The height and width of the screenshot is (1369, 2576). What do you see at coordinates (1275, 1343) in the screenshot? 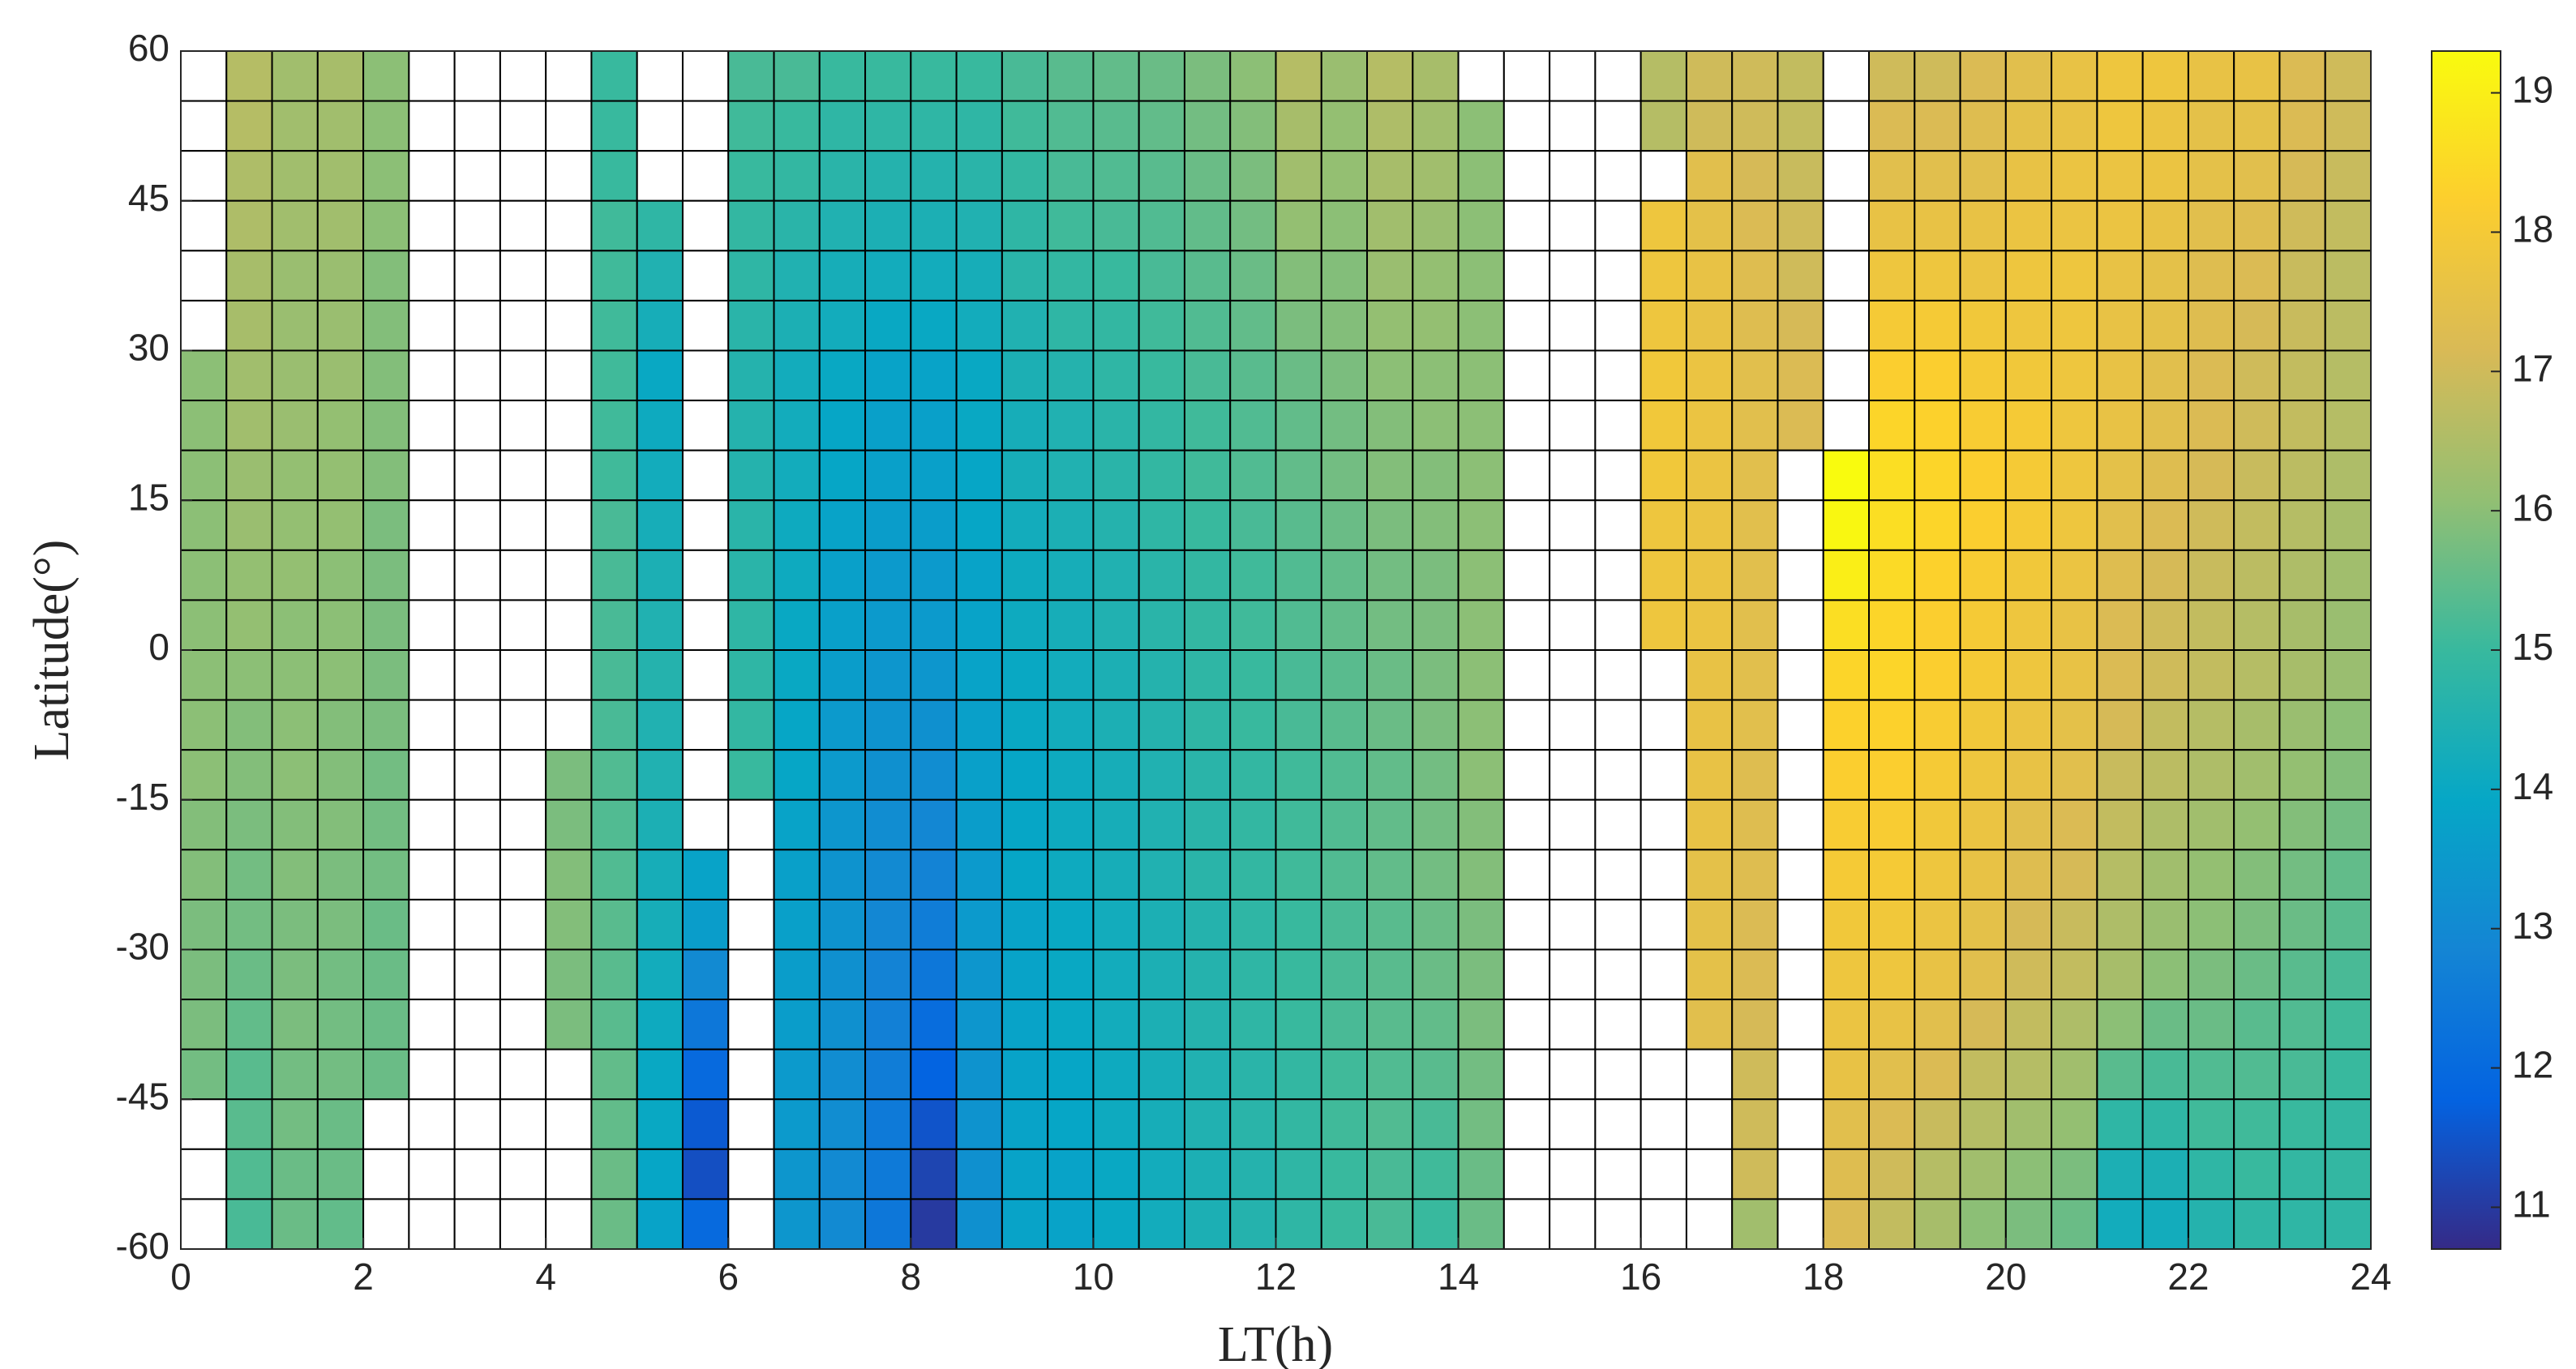
I see `x-axis-label: LT(h)` at bounding box center [1275, 1343].